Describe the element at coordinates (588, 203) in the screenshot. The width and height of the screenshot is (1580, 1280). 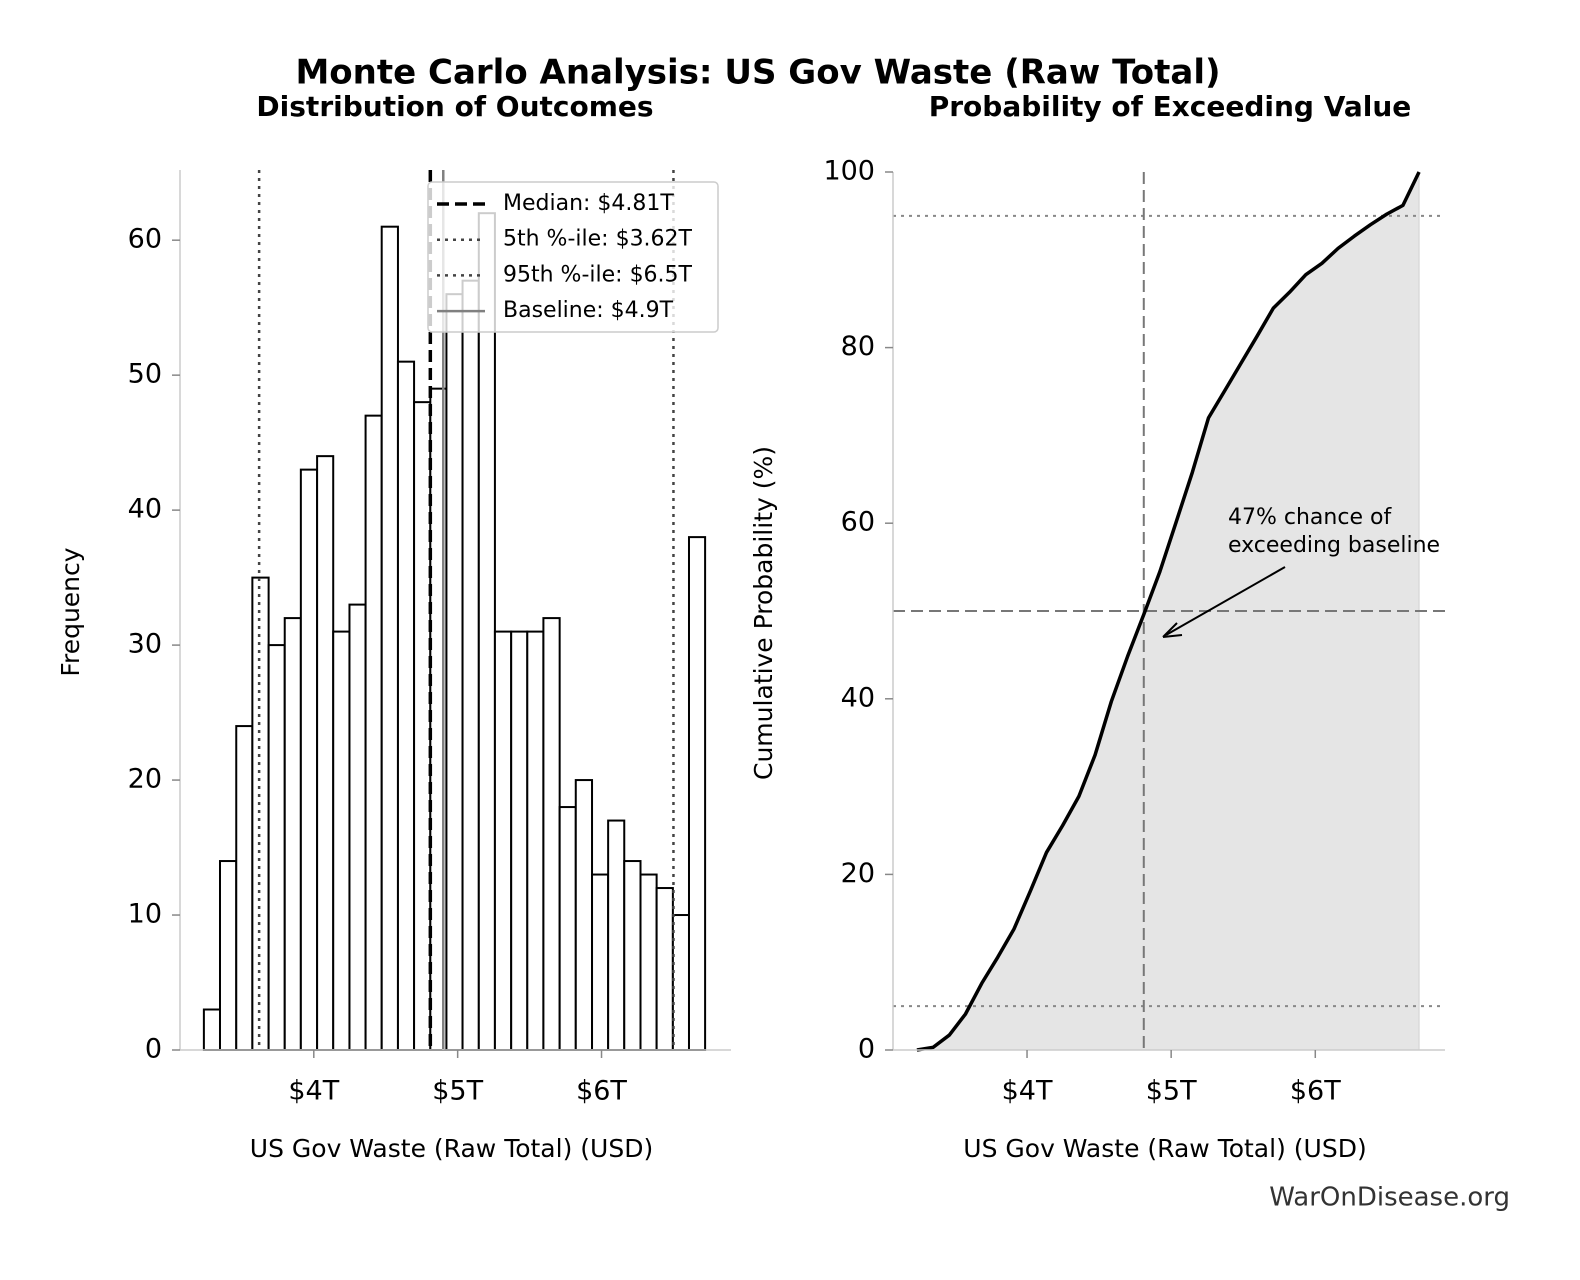
I see `legend-label: Median: $4.81T` at that location.